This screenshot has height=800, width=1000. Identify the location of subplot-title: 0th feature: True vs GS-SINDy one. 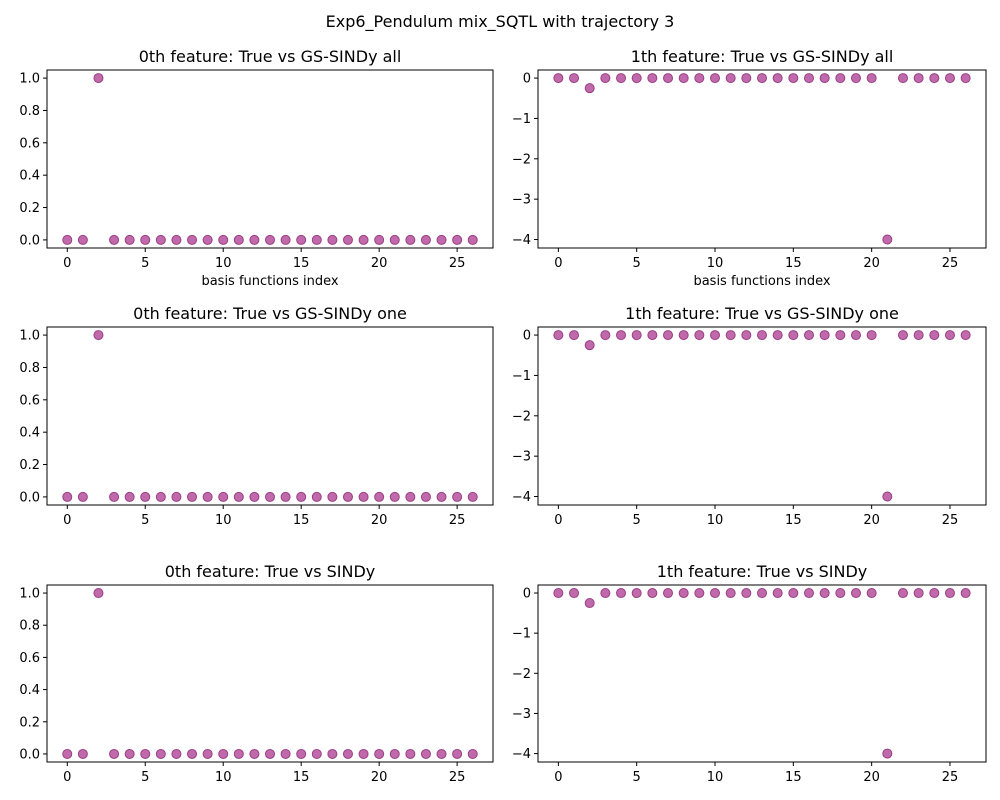
(270, 313).